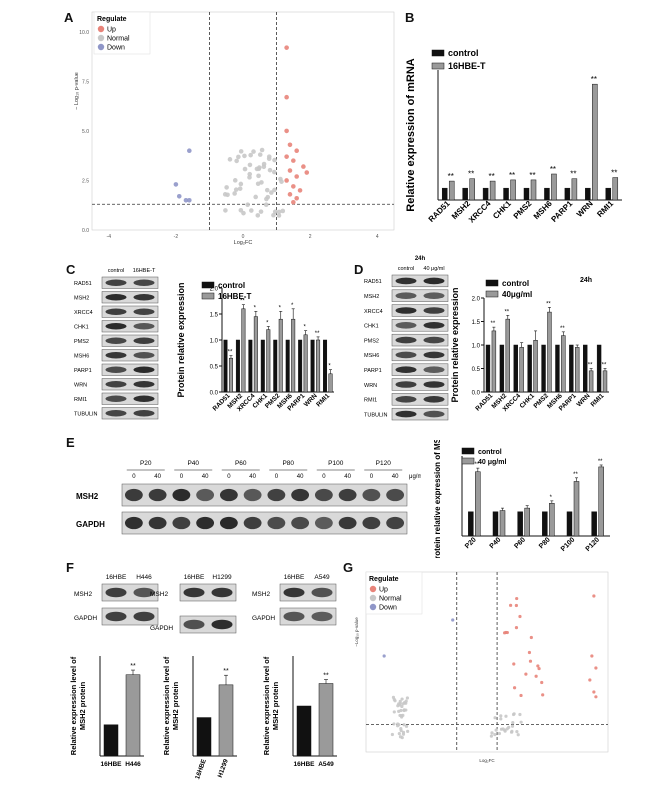 Image resolution: width=655 pixels, height=787 pixels. I want to click on bar-control-msh2, so click(502, 368).